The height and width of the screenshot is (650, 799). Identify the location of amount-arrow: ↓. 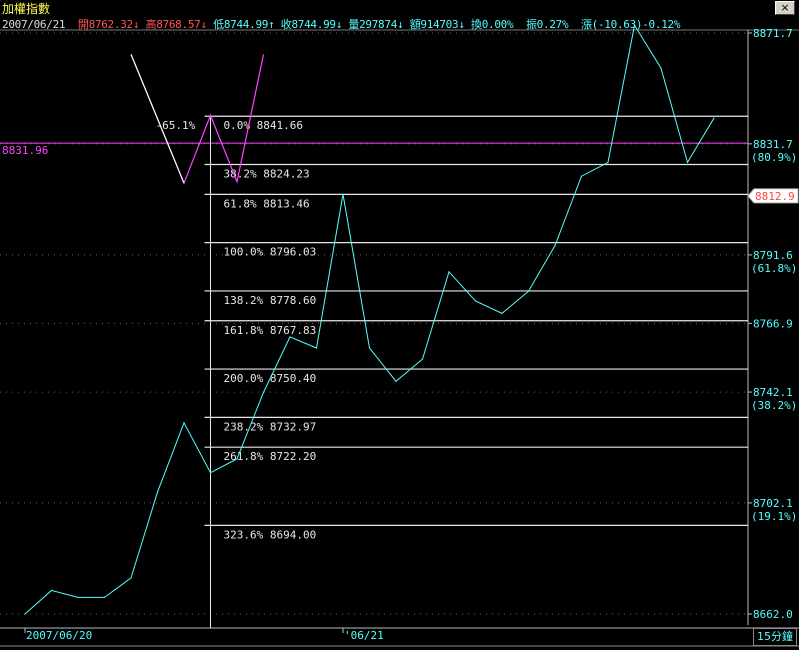
(461, 24).